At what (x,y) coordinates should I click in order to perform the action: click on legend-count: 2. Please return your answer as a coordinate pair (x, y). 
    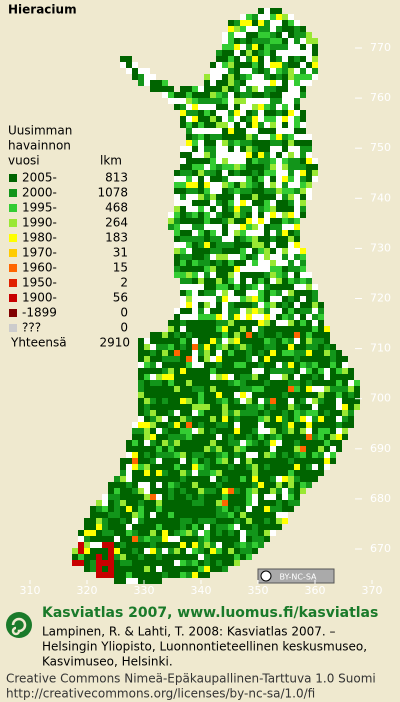
    Looking at the image, I should click on (124, 283).